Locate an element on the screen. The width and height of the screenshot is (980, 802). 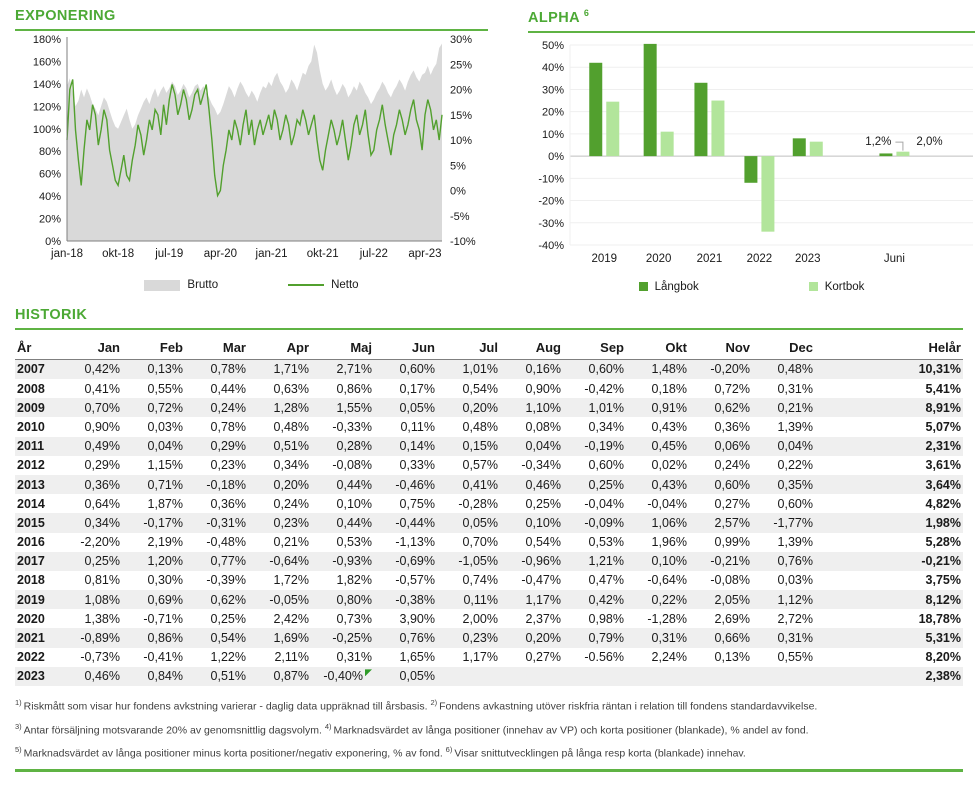
month-value-cell: -0,20% is located at coordinates (730, 369).